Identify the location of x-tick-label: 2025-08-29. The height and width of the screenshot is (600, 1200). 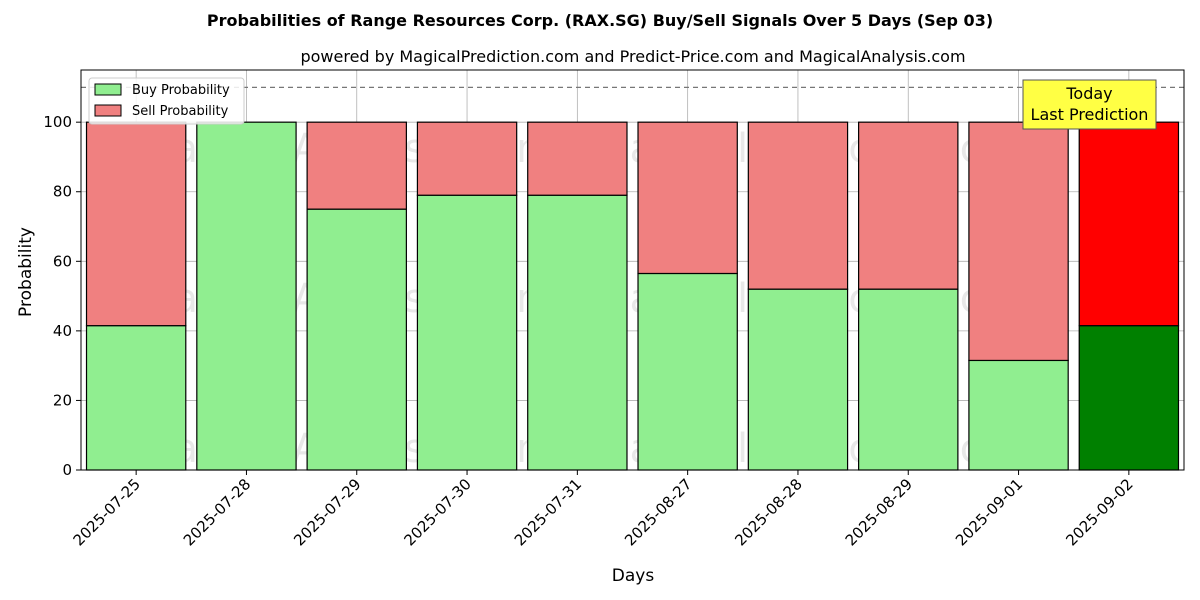
(879, 512).